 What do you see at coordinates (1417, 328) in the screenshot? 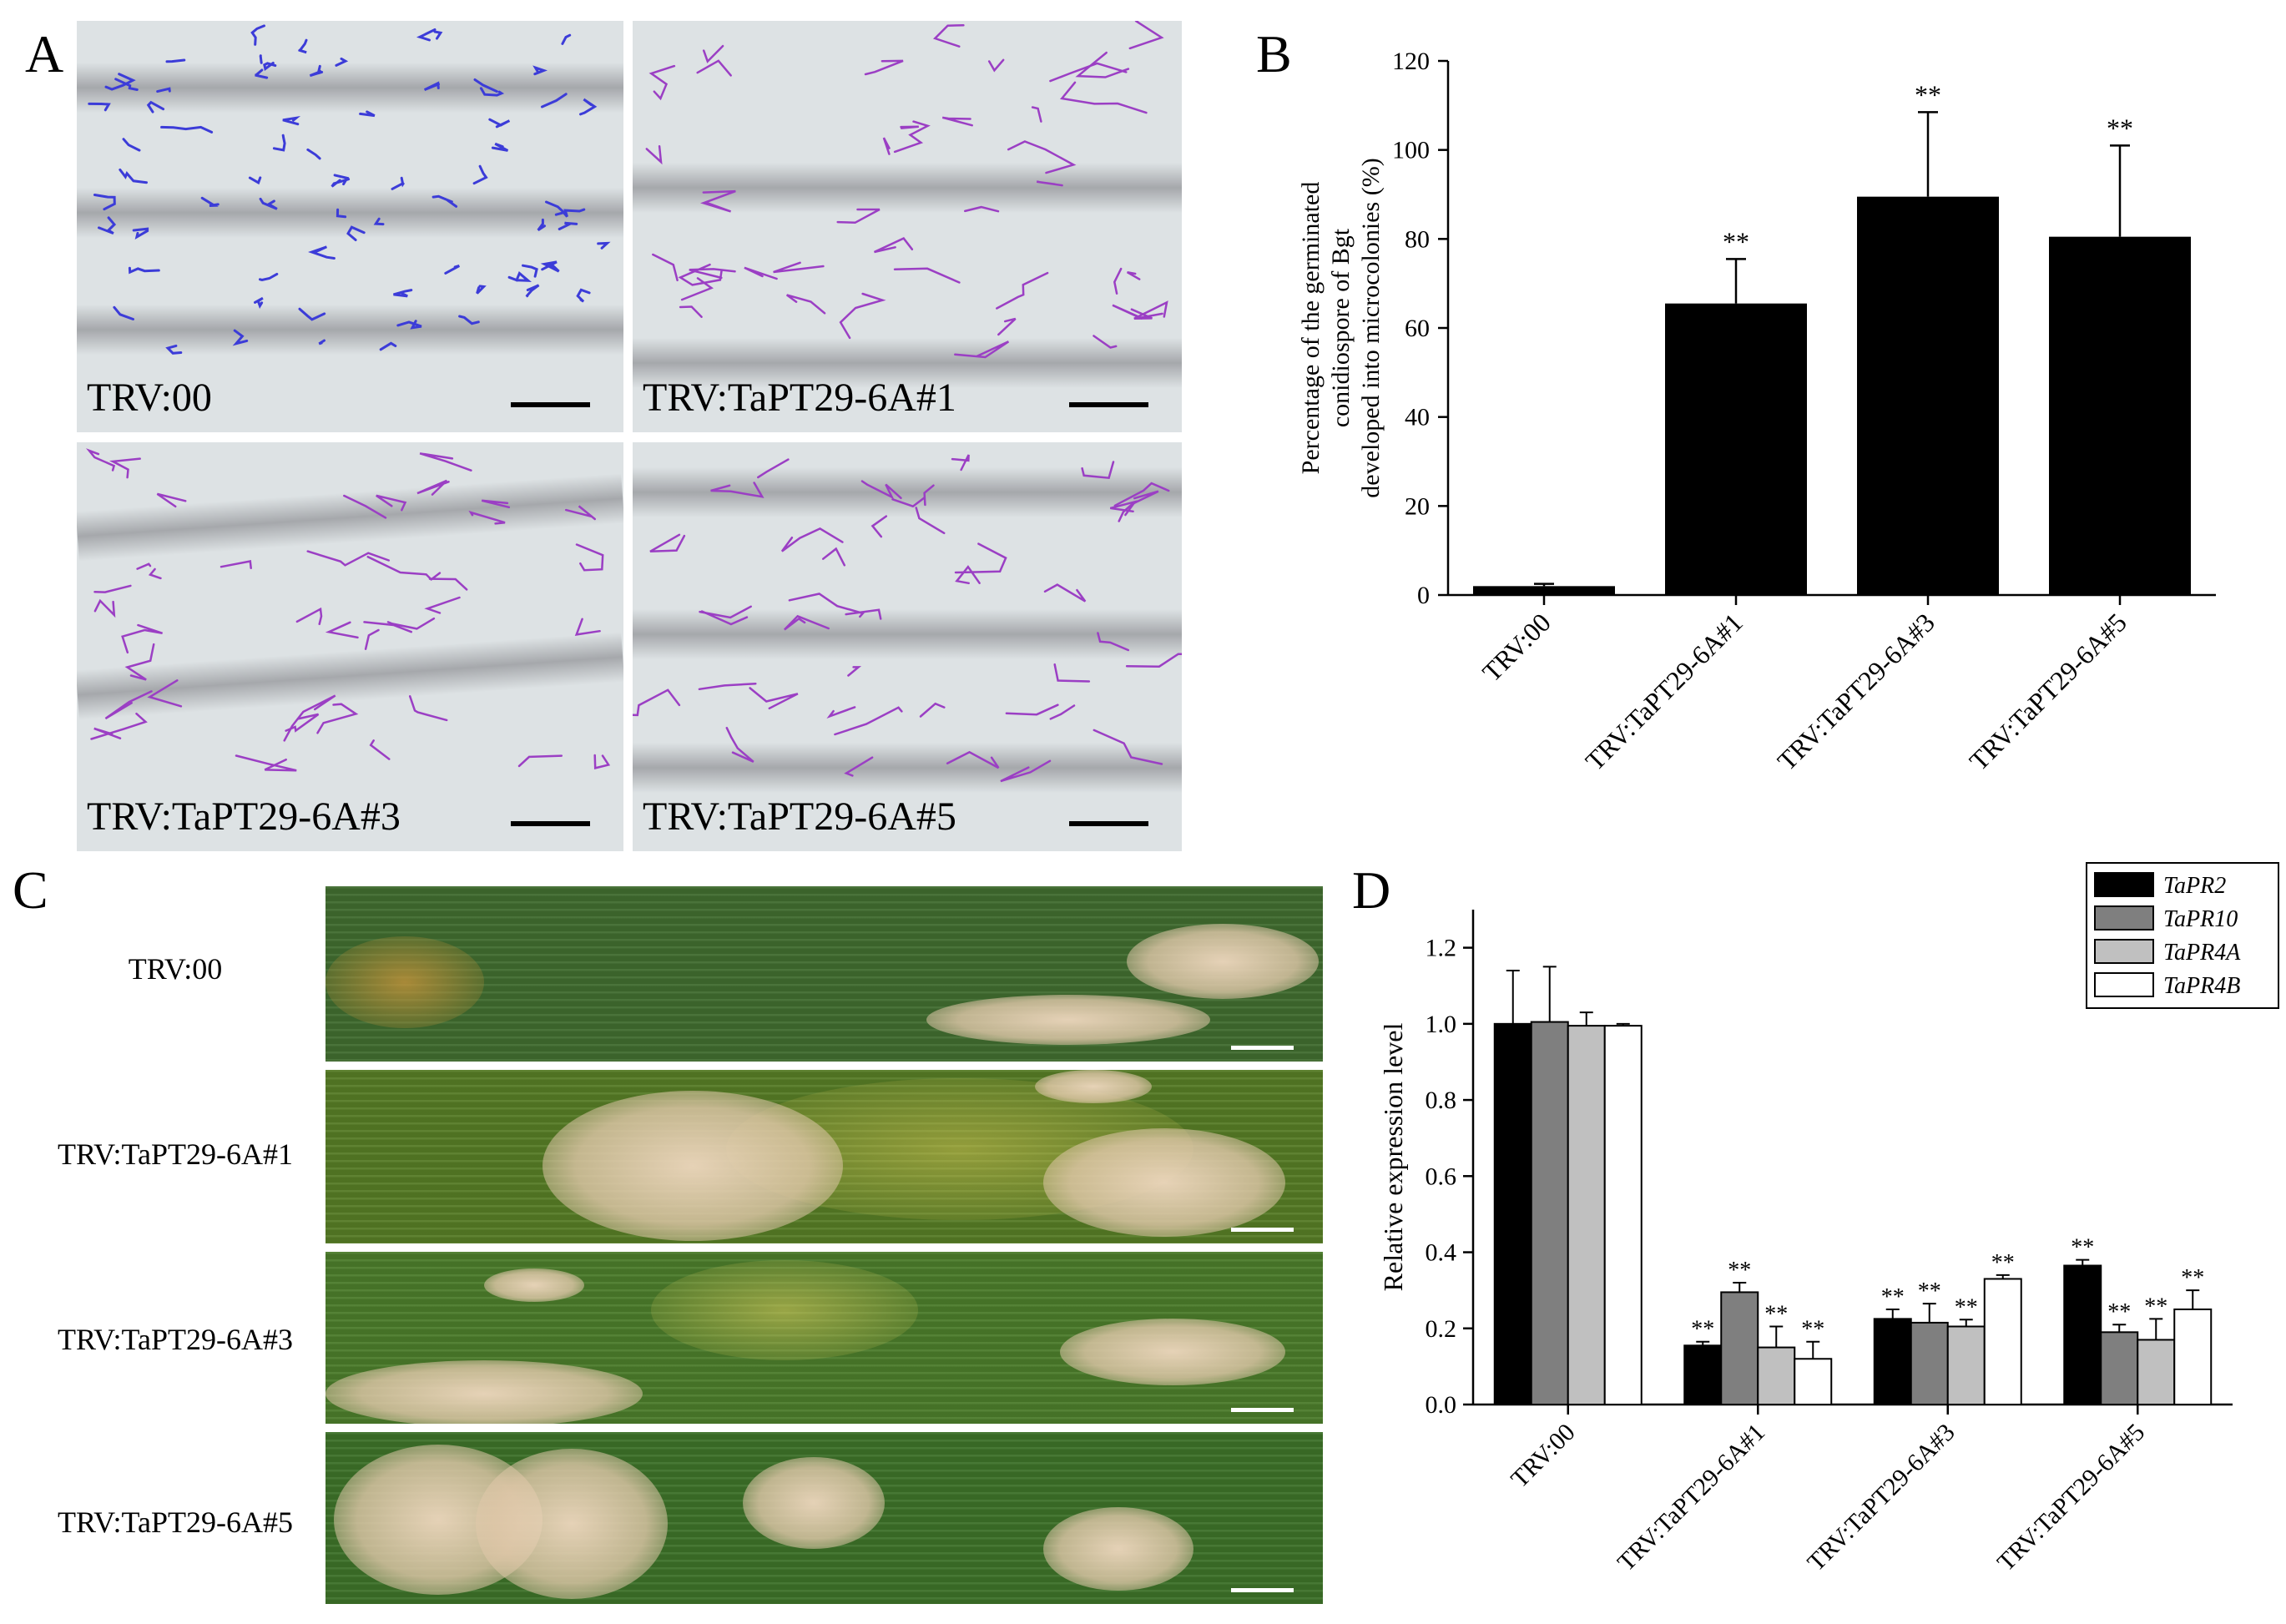
I see `y-tick-label: 60` at bounding box center [1417, 328].